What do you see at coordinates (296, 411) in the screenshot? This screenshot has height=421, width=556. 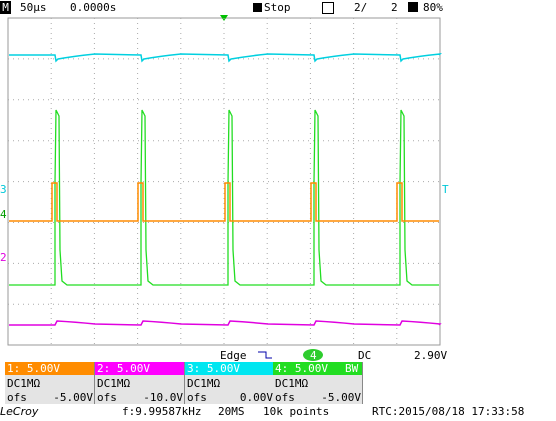 I see `record-length: 10k points` at bounding box center [296, 411].